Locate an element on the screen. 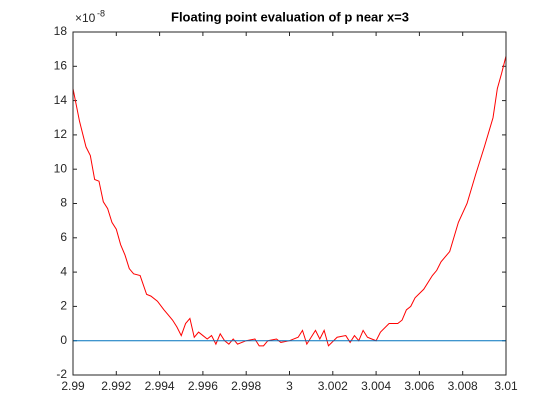 The width and height of the screenshot is (560, 420). y-tick-label: 2 is located at coordinates (63, 306).